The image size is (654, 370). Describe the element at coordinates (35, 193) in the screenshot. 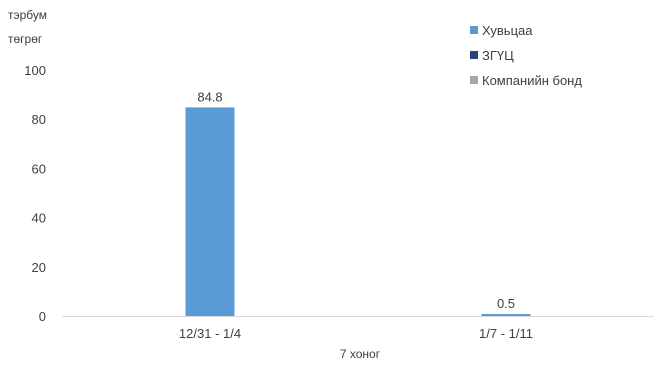

I see `y-tick-labels: 0 20 40 60 80 100` at that location.